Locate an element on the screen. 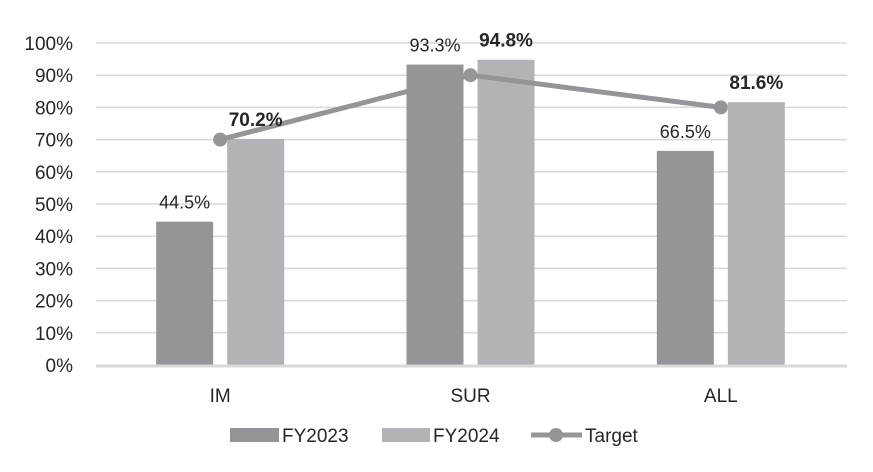  category-label: IM is located at coordinates (220, 396).